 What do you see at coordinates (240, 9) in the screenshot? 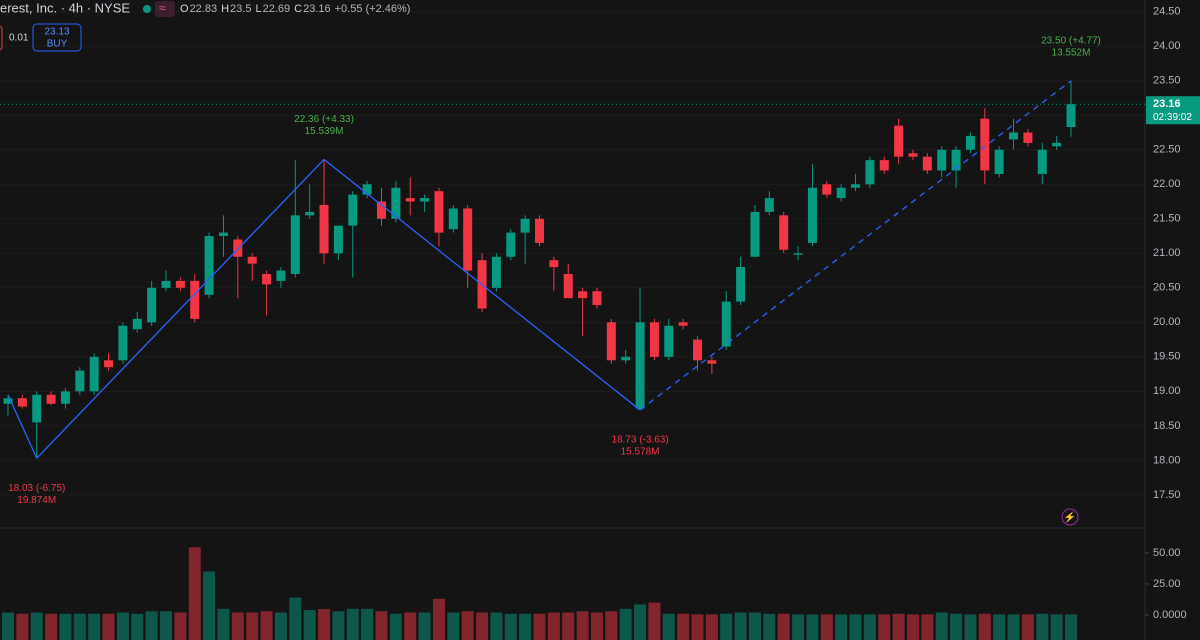
I see `ohlc-value: 23.5` at bounding box center [240, 9].